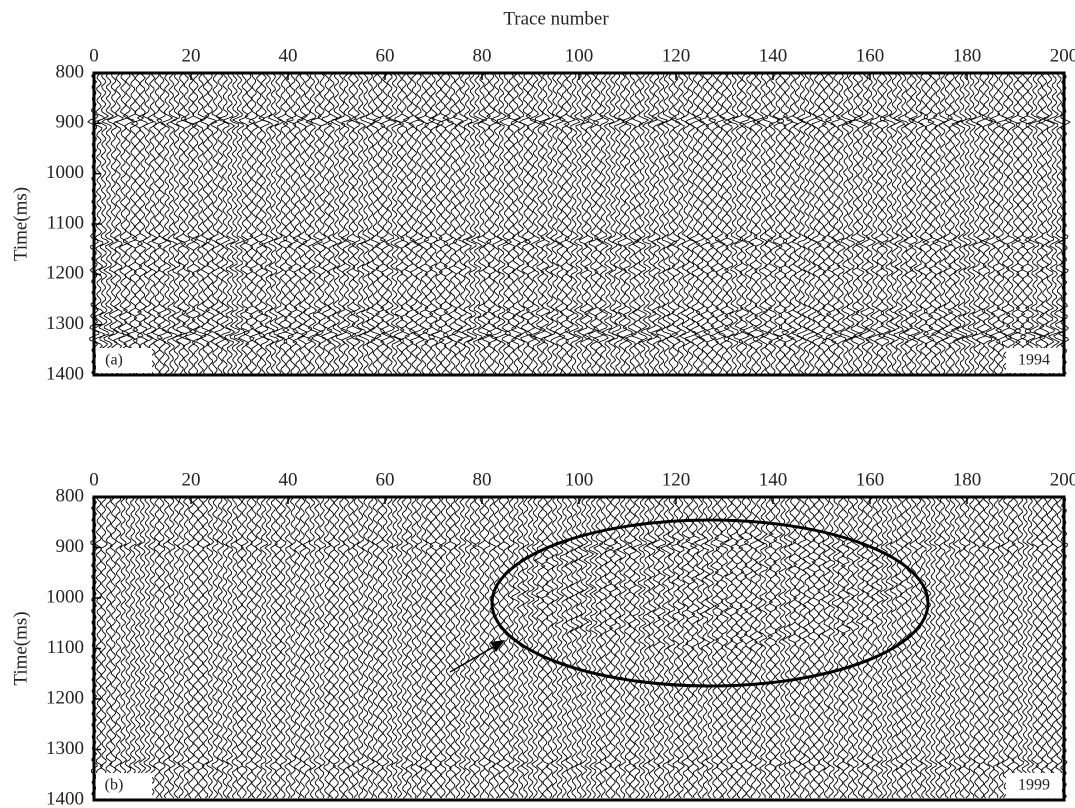 The width and height of the screenshot is (1075, 808). Describe the element at coordinates (1034, 785) in the screenshot. I see `year-label-box` at that location.